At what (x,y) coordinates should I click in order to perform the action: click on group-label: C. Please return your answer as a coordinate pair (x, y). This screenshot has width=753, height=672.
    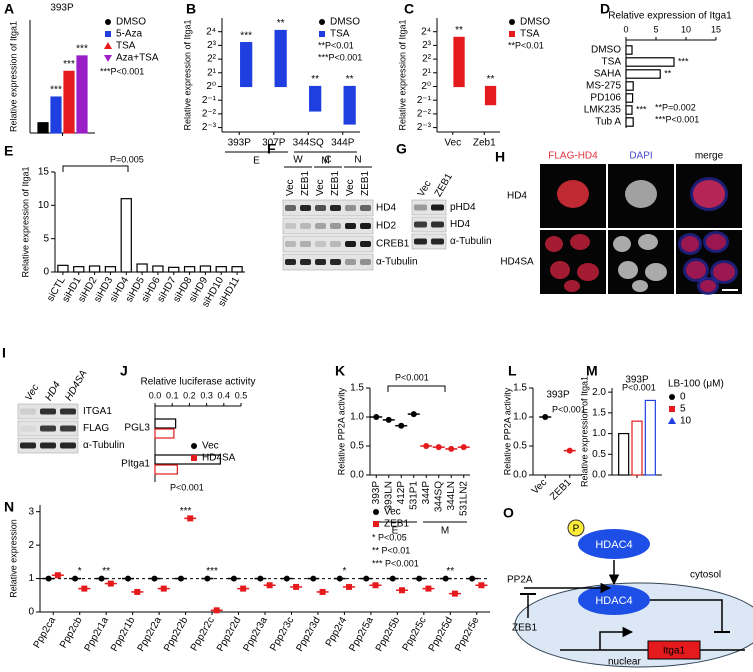
    Looking at the image, I should click on (327, 160).